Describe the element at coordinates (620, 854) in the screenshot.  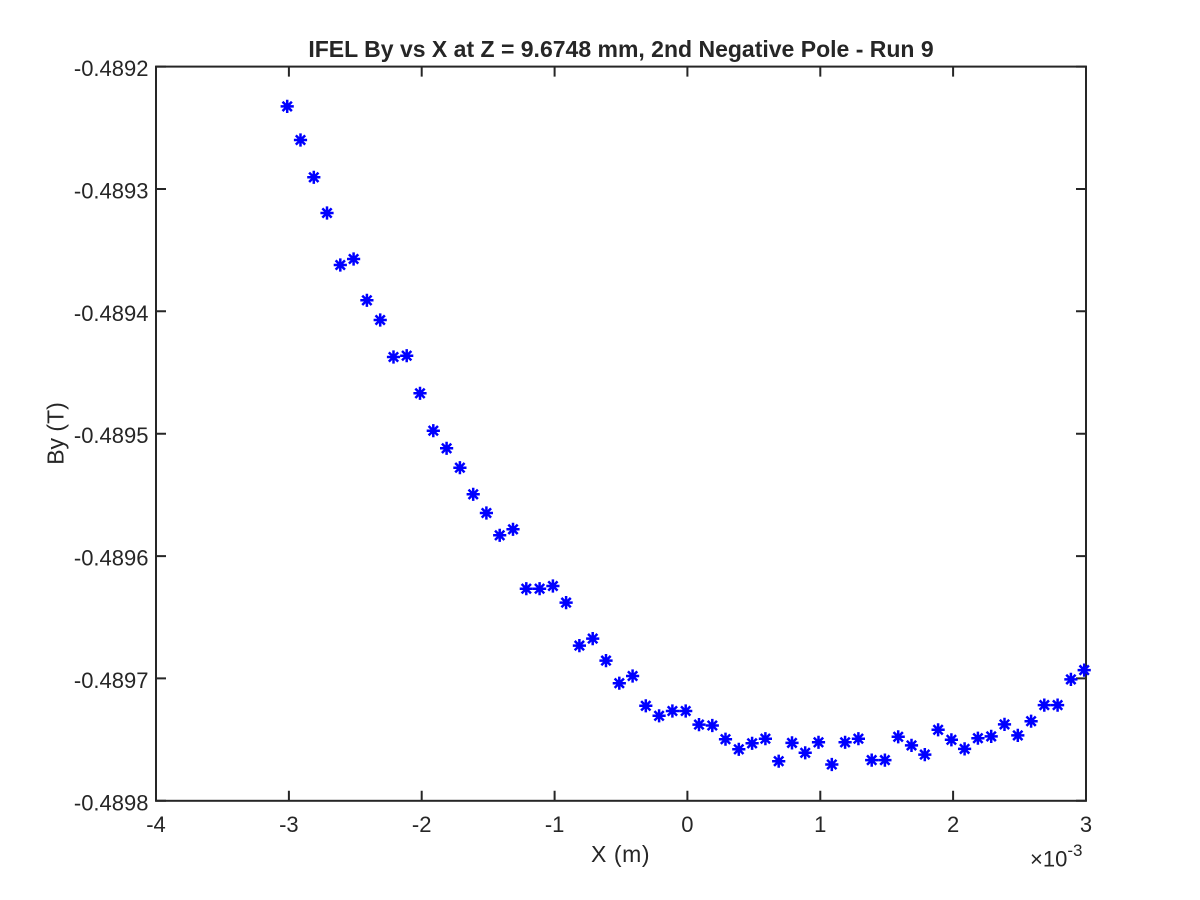
I see `svg-text: X (m)` at that location.